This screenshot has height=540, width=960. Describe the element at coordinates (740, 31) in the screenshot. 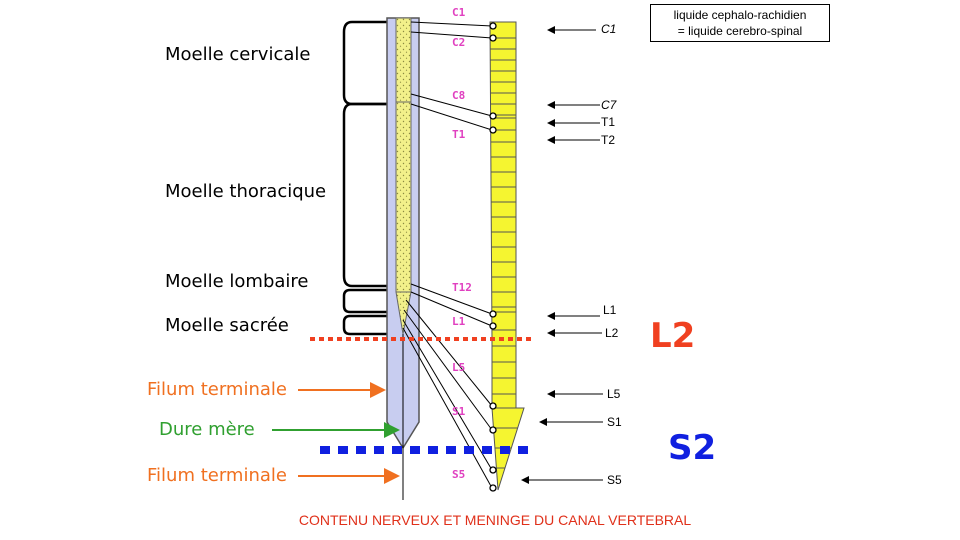

I see `legend-line-2: = liquide cerebro-spinal` at that location.